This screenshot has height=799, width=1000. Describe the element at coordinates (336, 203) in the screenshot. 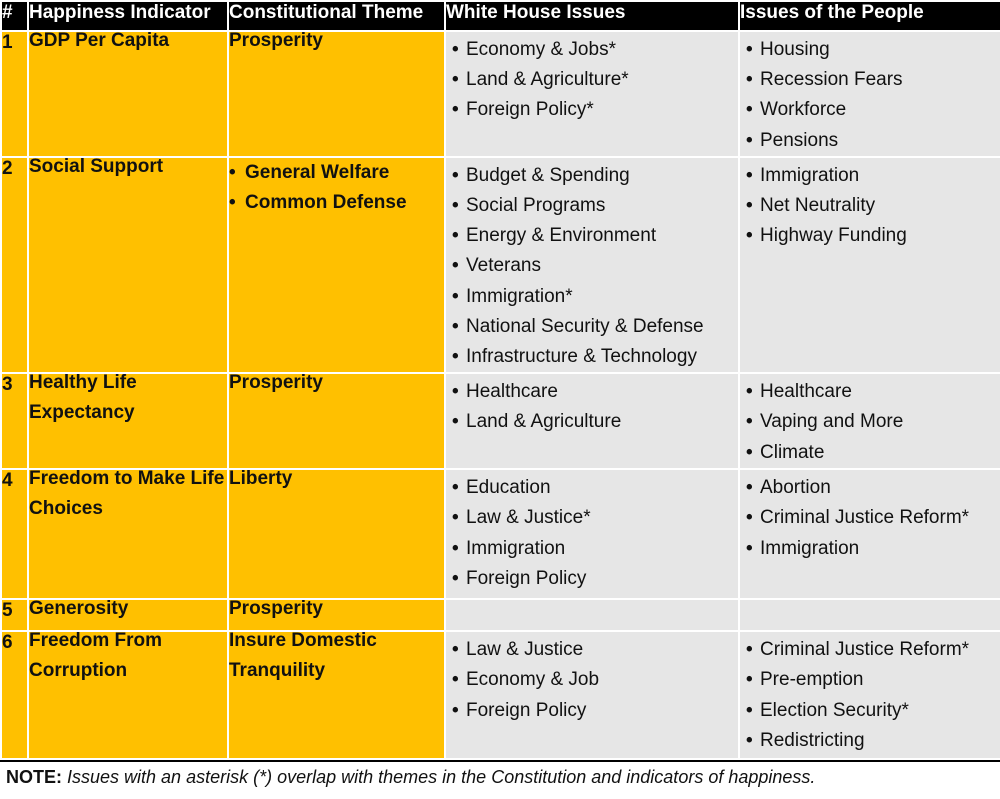

I see `theme-item: Common Defense` at that location.